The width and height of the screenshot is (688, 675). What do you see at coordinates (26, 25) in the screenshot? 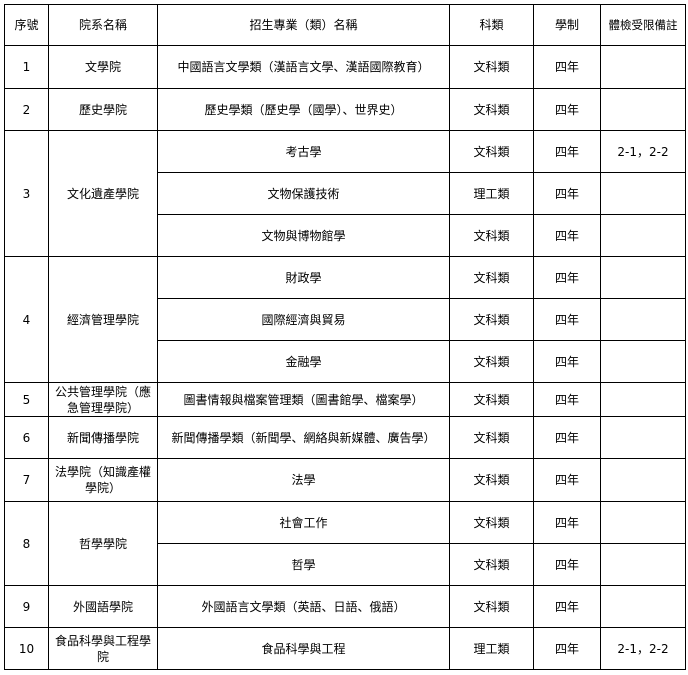
I see `header-no: 序號` at bounding box center [26, 25].